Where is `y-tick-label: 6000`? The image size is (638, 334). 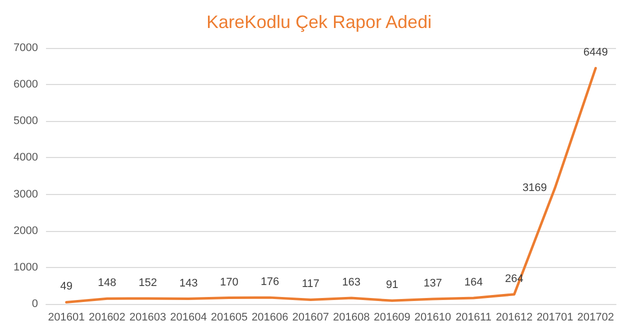
y-tick-label: 6000 is located at coordinates (26, 84).